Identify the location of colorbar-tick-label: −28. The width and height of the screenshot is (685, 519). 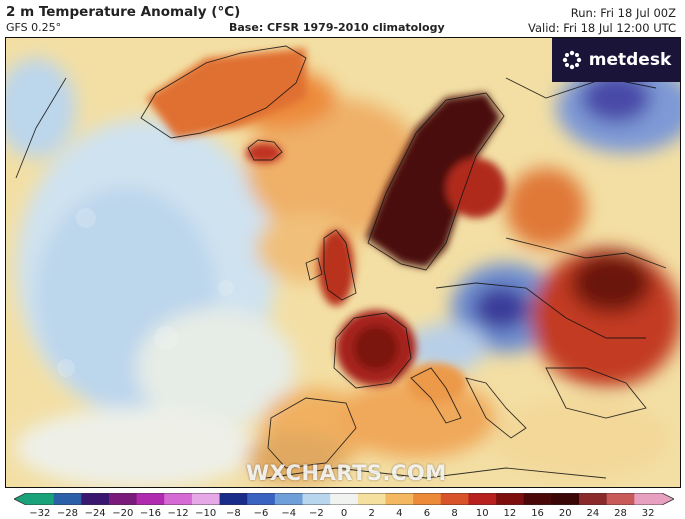
(67, 513).